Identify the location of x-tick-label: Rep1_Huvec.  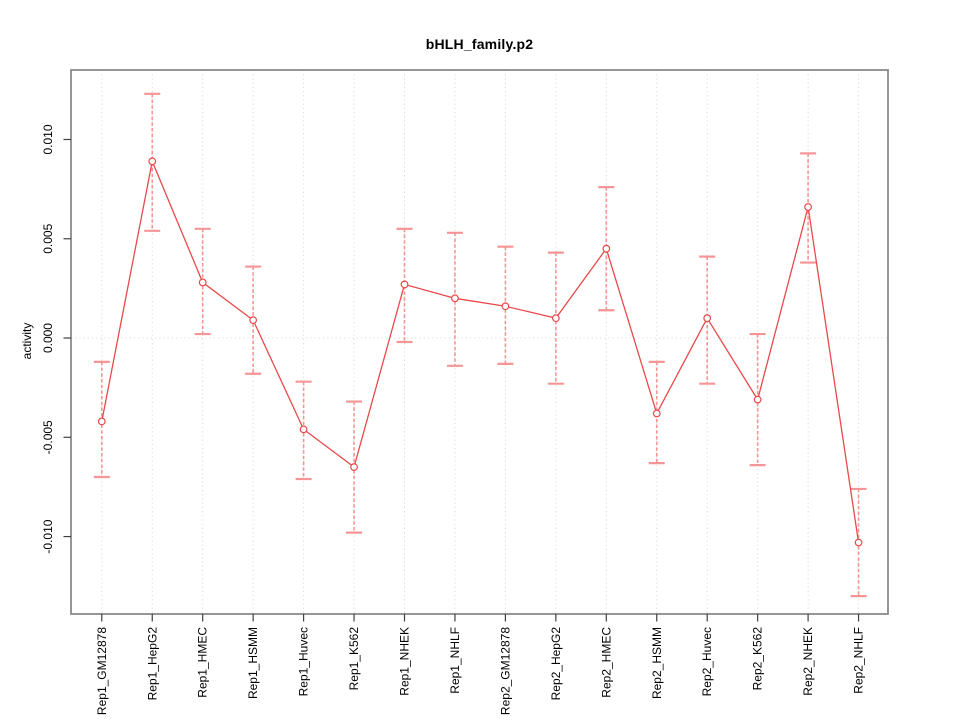
(304, 661).